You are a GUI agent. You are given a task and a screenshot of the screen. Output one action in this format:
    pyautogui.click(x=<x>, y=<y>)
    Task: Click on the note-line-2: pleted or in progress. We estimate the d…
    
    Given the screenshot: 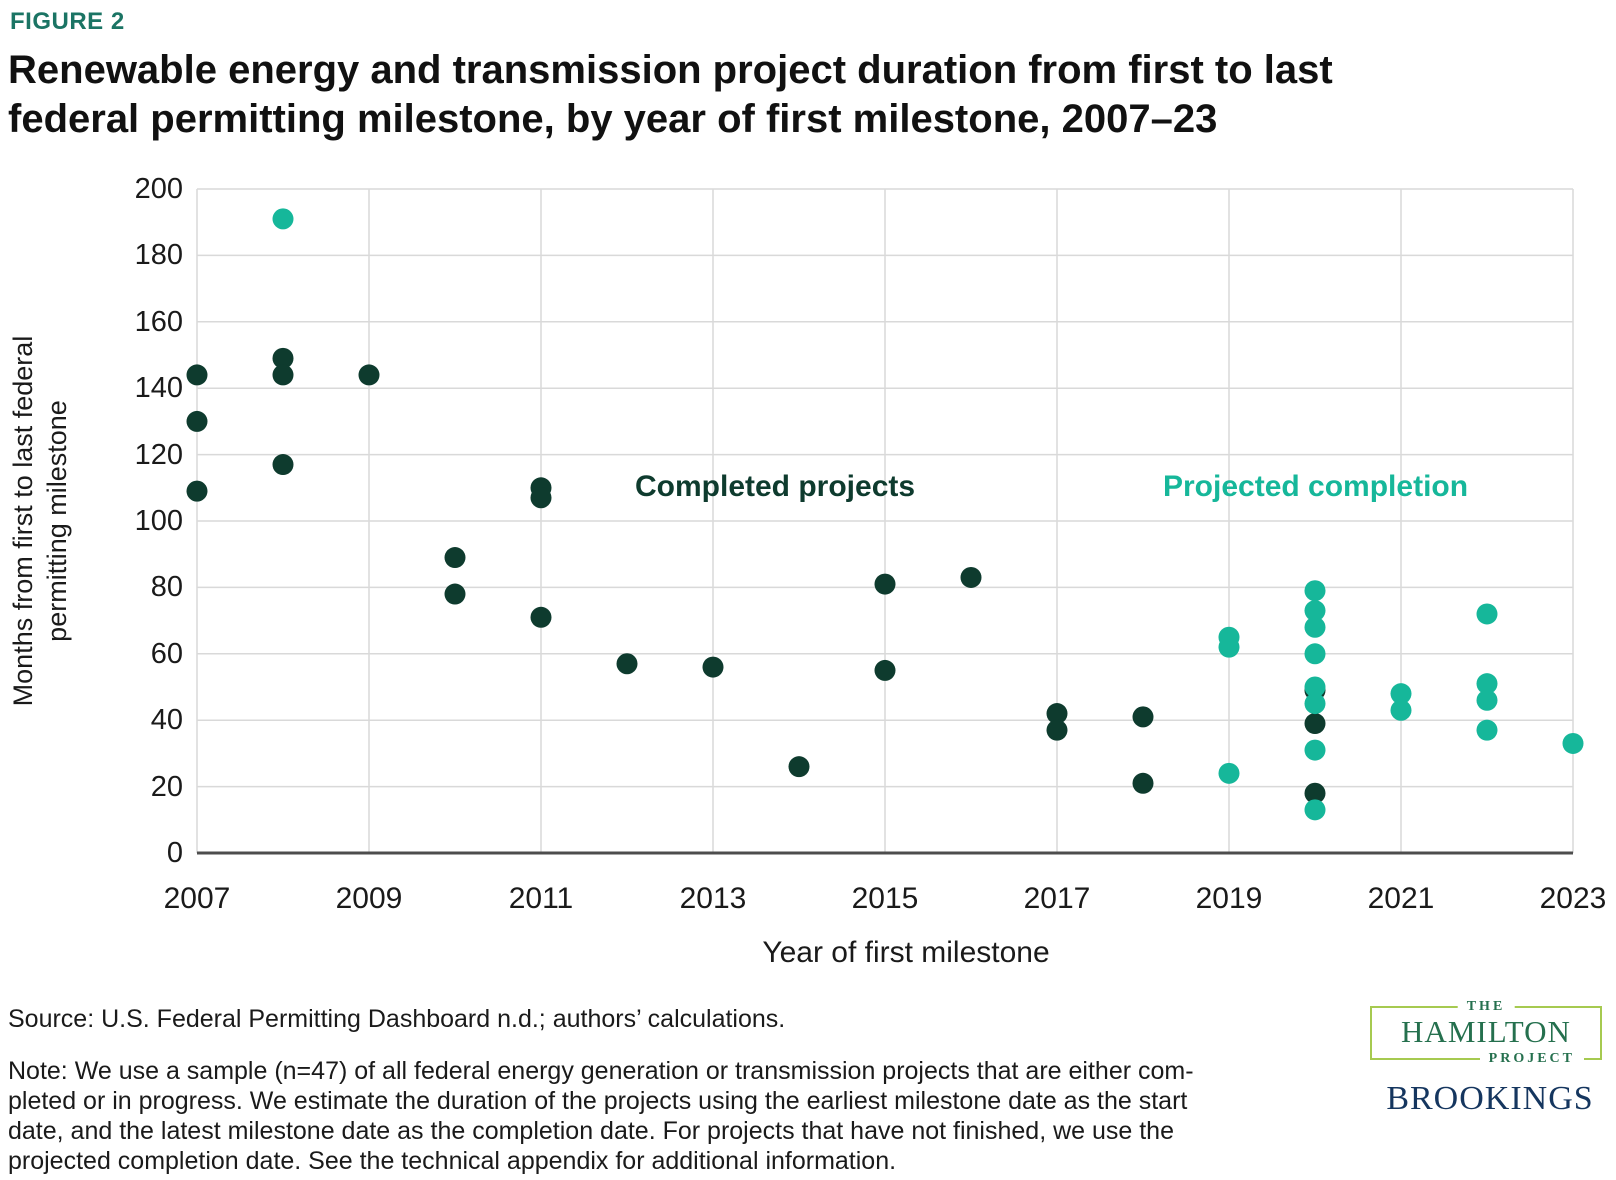 What is the action you would take?
    pyautogui.click(x=598, y=1101)
    